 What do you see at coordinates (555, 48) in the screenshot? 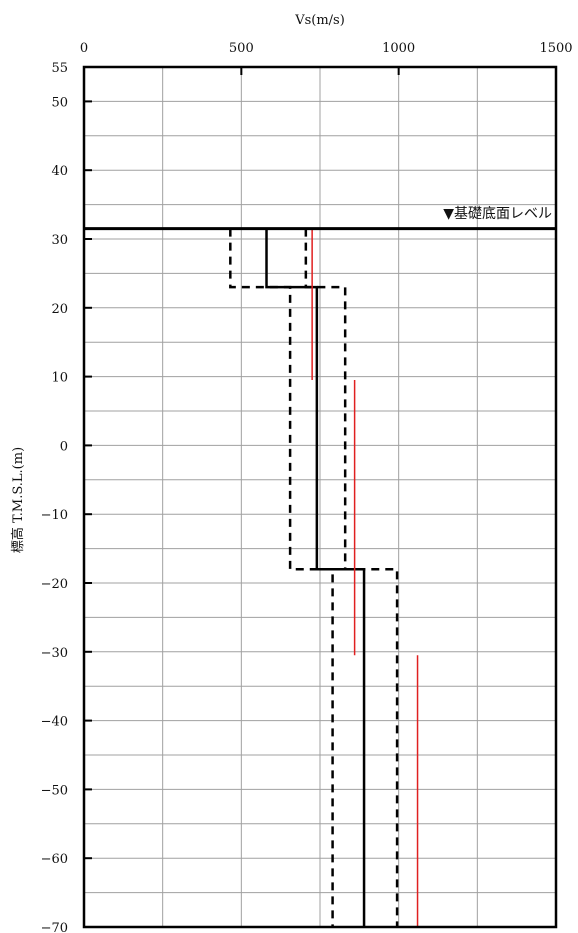
I see `x-tick-label-3: 1500` at bounding box center [555, 48].